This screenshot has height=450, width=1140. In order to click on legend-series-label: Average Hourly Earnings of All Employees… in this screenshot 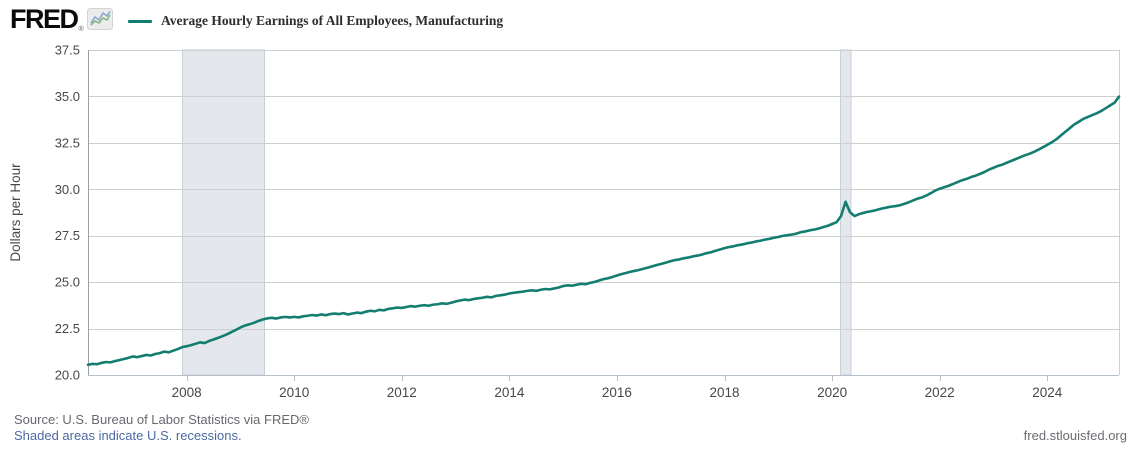, I will do `click(332, 20)`.